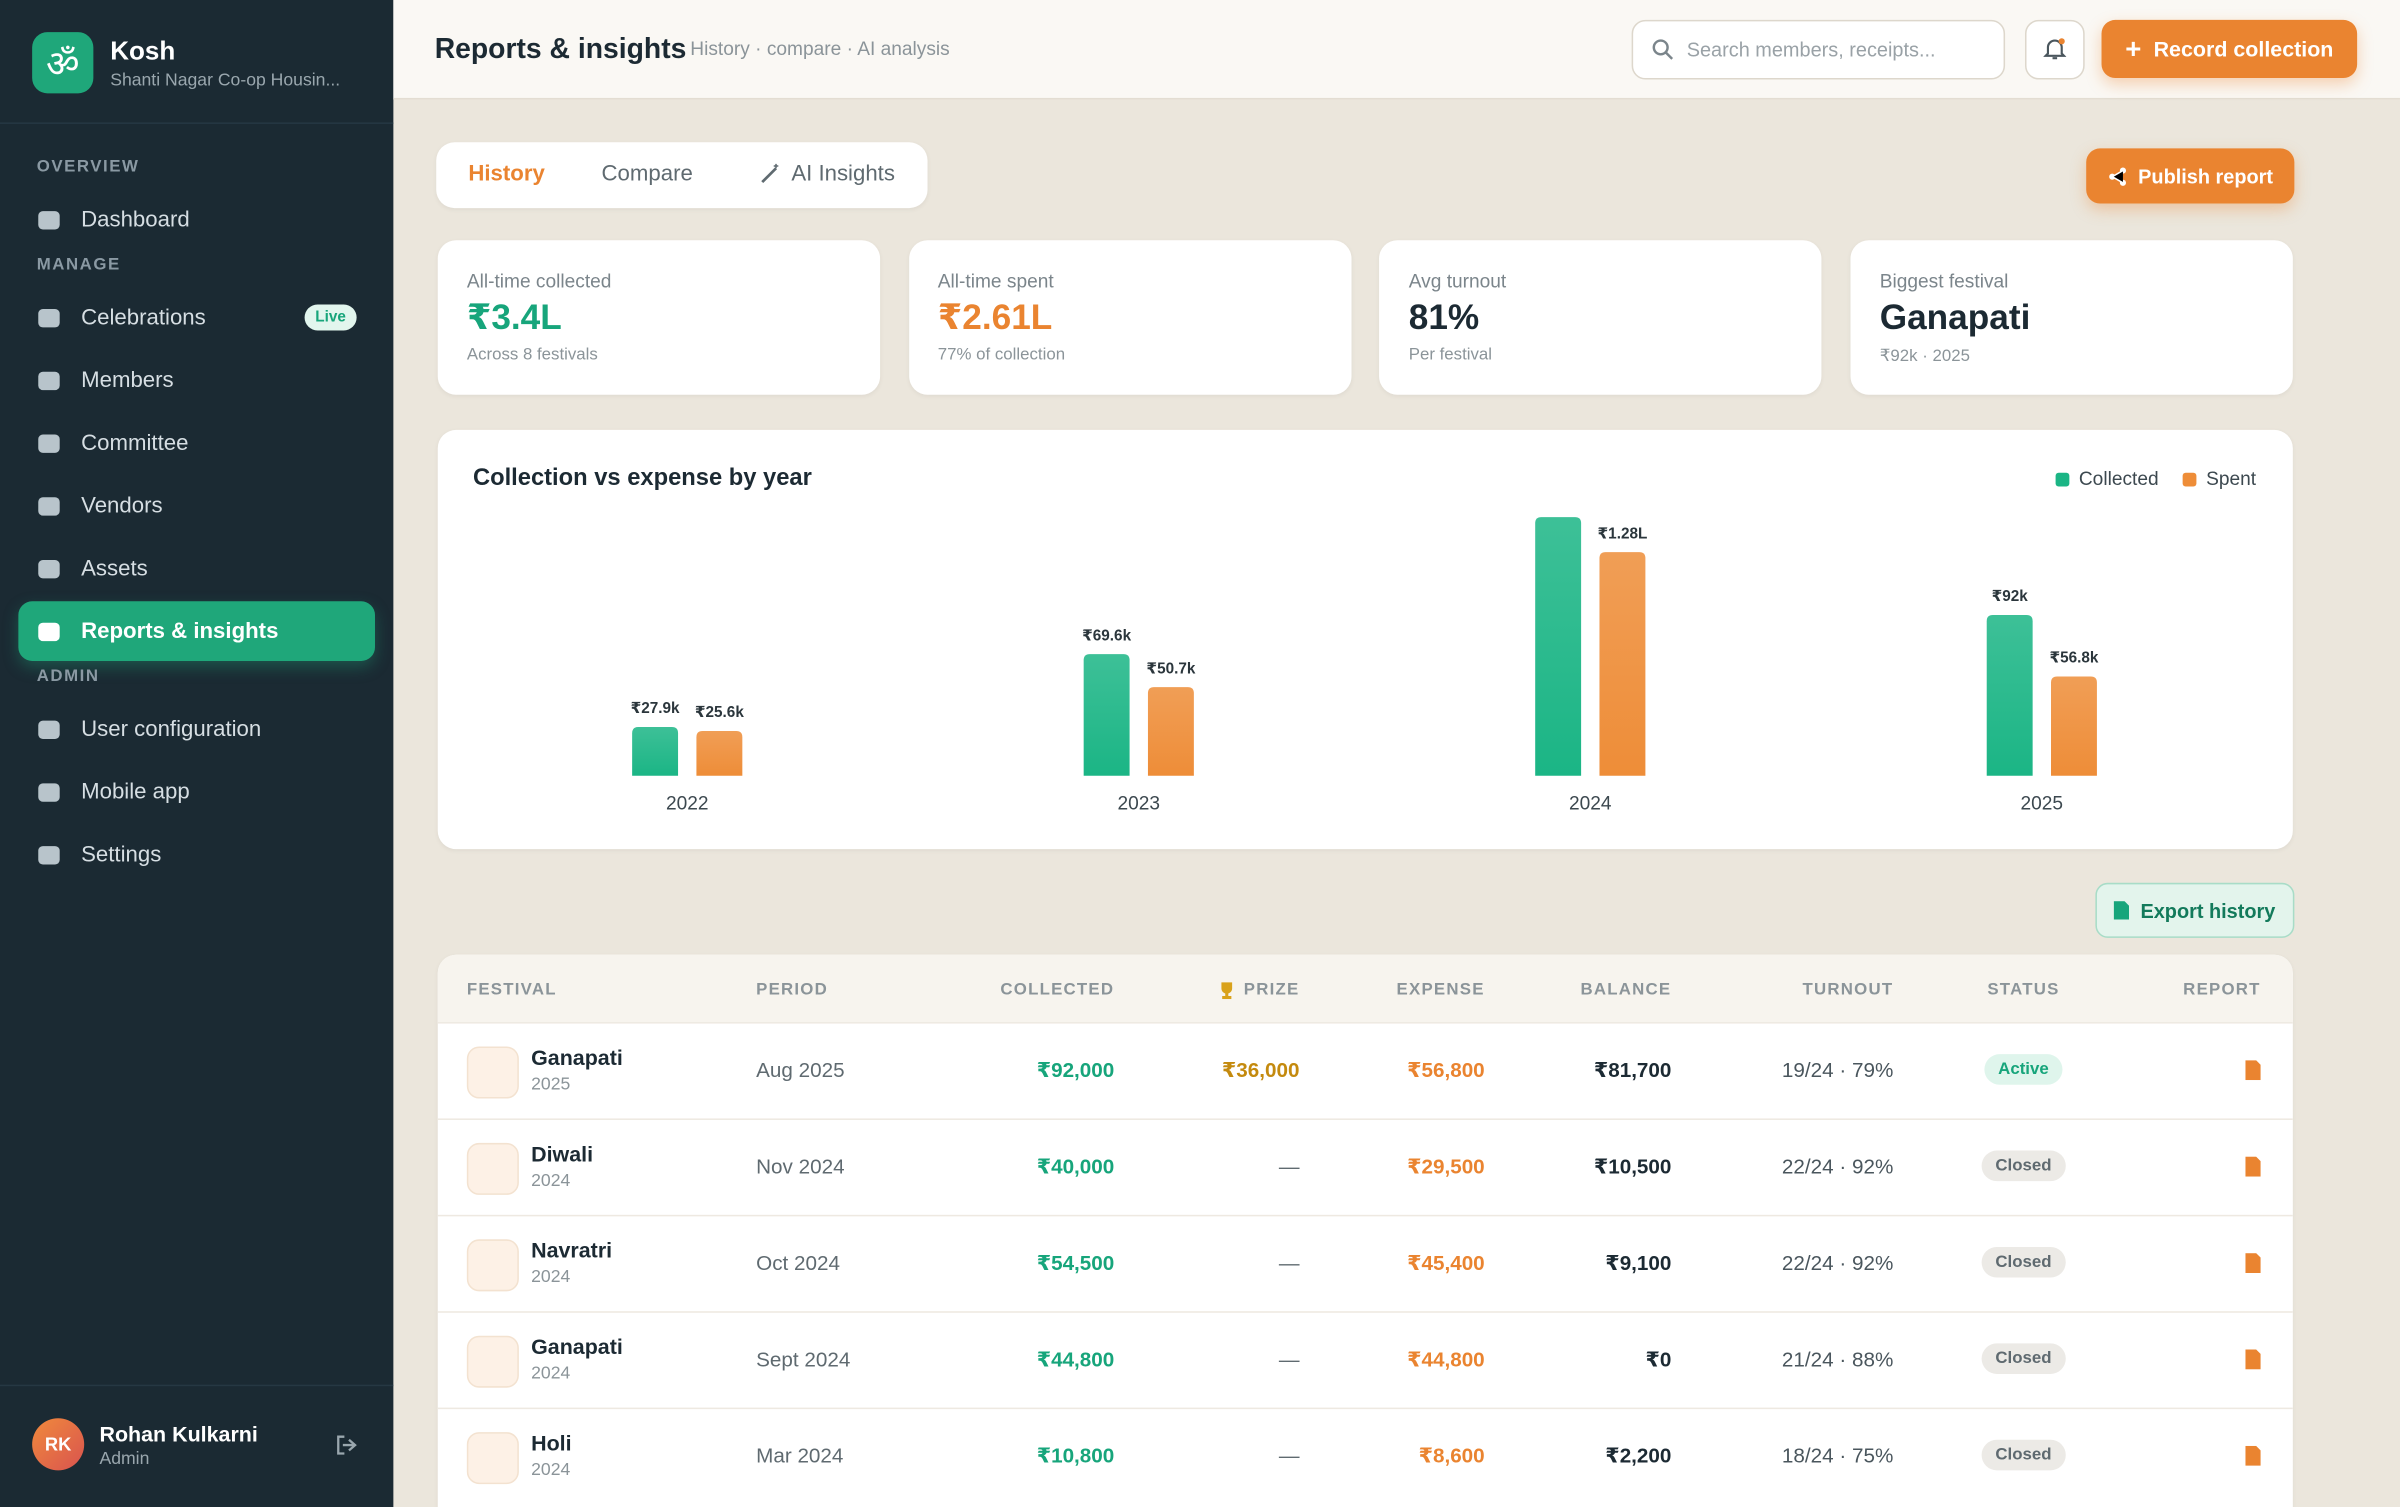 The height and width of the screenshot is (1507, 2400). Describe the element at coordinates (1638, 1456) in the screenshot. I see `balance: ₹2,200` at that location.